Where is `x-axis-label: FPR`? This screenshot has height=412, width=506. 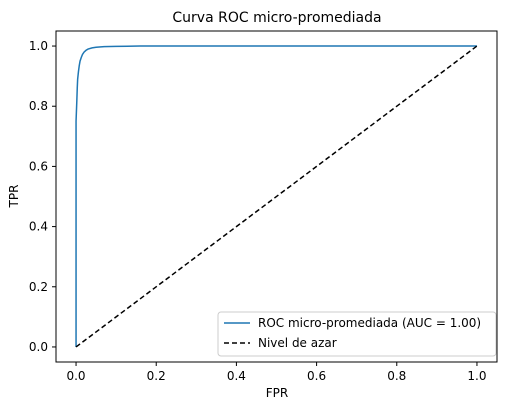 x-axis-label: FPR is located at coordinates (277, 393).